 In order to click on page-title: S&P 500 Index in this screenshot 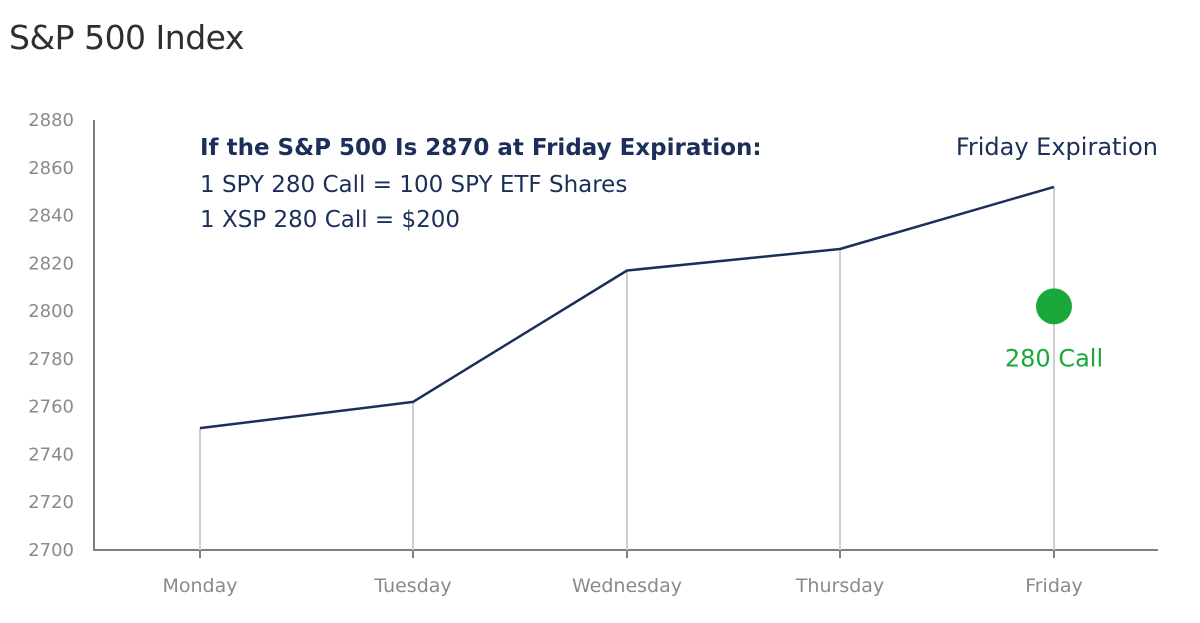, I will do `click(126, 37)`.